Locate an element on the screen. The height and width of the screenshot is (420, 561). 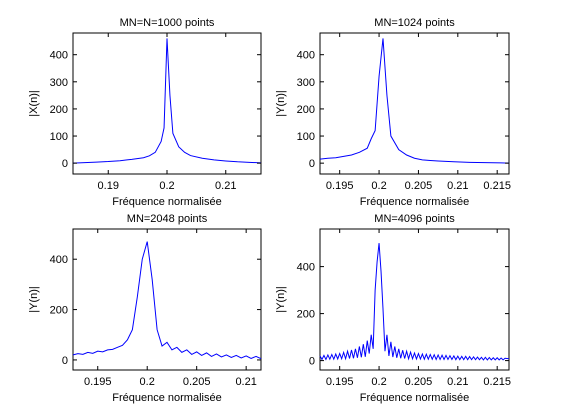
chart-2-ytick-label: 300 is located at coordinates (306, 83).